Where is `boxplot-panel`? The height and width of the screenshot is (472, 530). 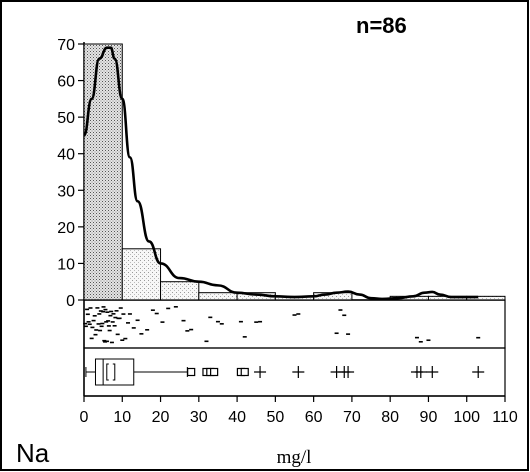
boxplot-panel is located at coordinates (294, 372).